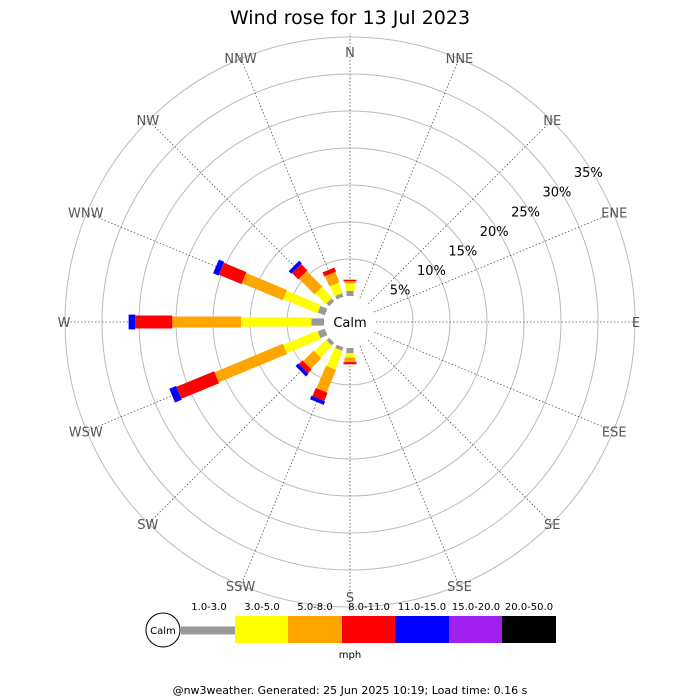 The image size is (700, 700). I want to click on legend-label-5.0-8.0: 5.0-8.0, so click(314, 607).